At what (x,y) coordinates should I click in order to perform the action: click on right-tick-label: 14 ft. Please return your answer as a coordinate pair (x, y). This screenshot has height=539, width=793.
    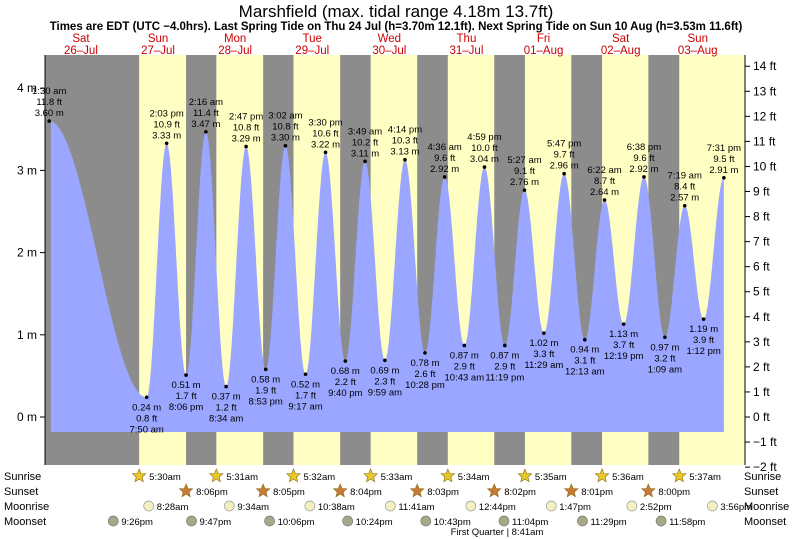
    Looking at the image, I should click on (765, 66).